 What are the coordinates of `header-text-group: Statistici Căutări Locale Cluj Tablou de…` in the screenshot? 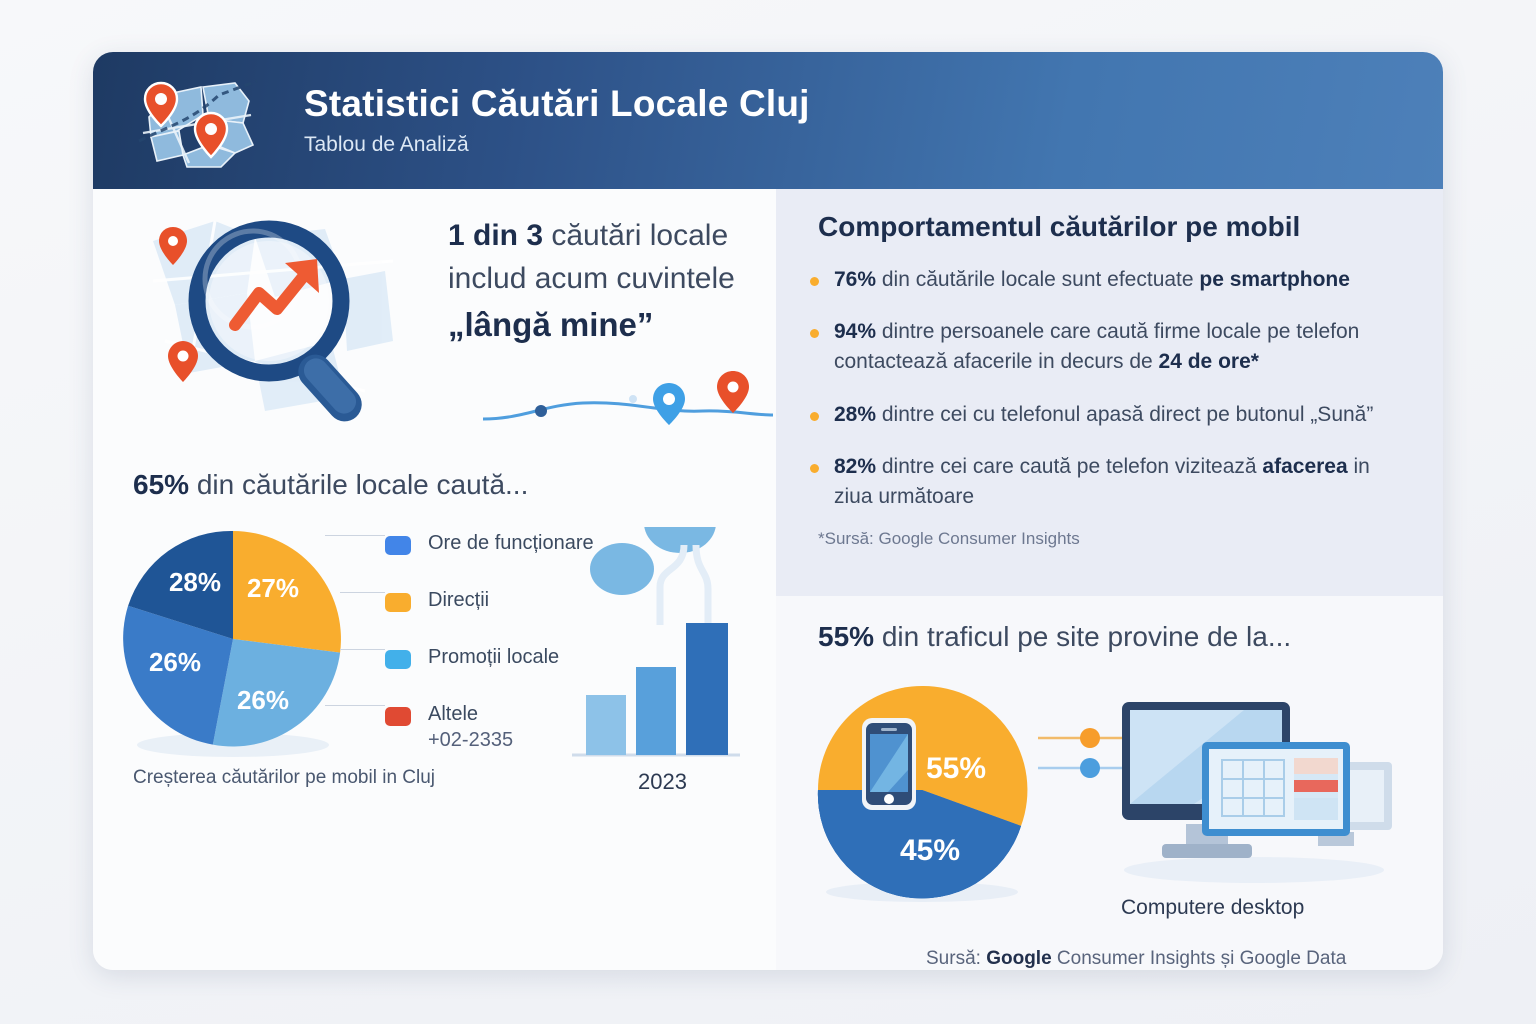 It's located at (557, 120).